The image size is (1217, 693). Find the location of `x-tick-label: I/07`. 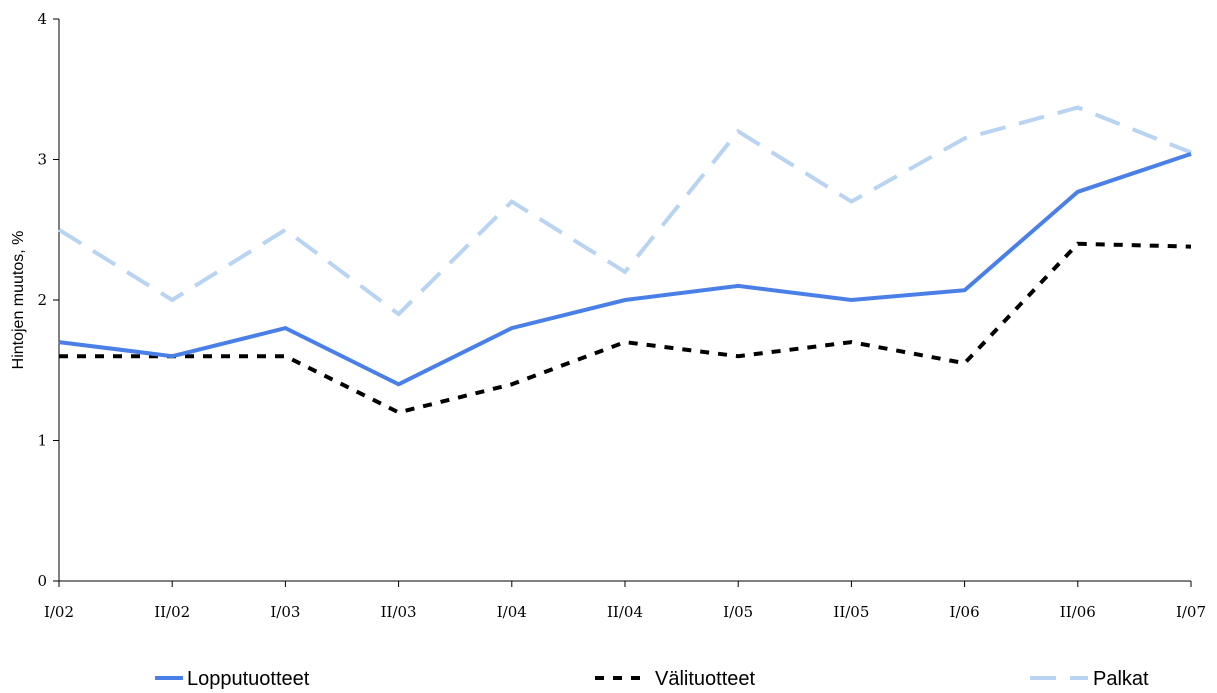

x-tick-label: I/07 is located at coordinates (1191, 612).